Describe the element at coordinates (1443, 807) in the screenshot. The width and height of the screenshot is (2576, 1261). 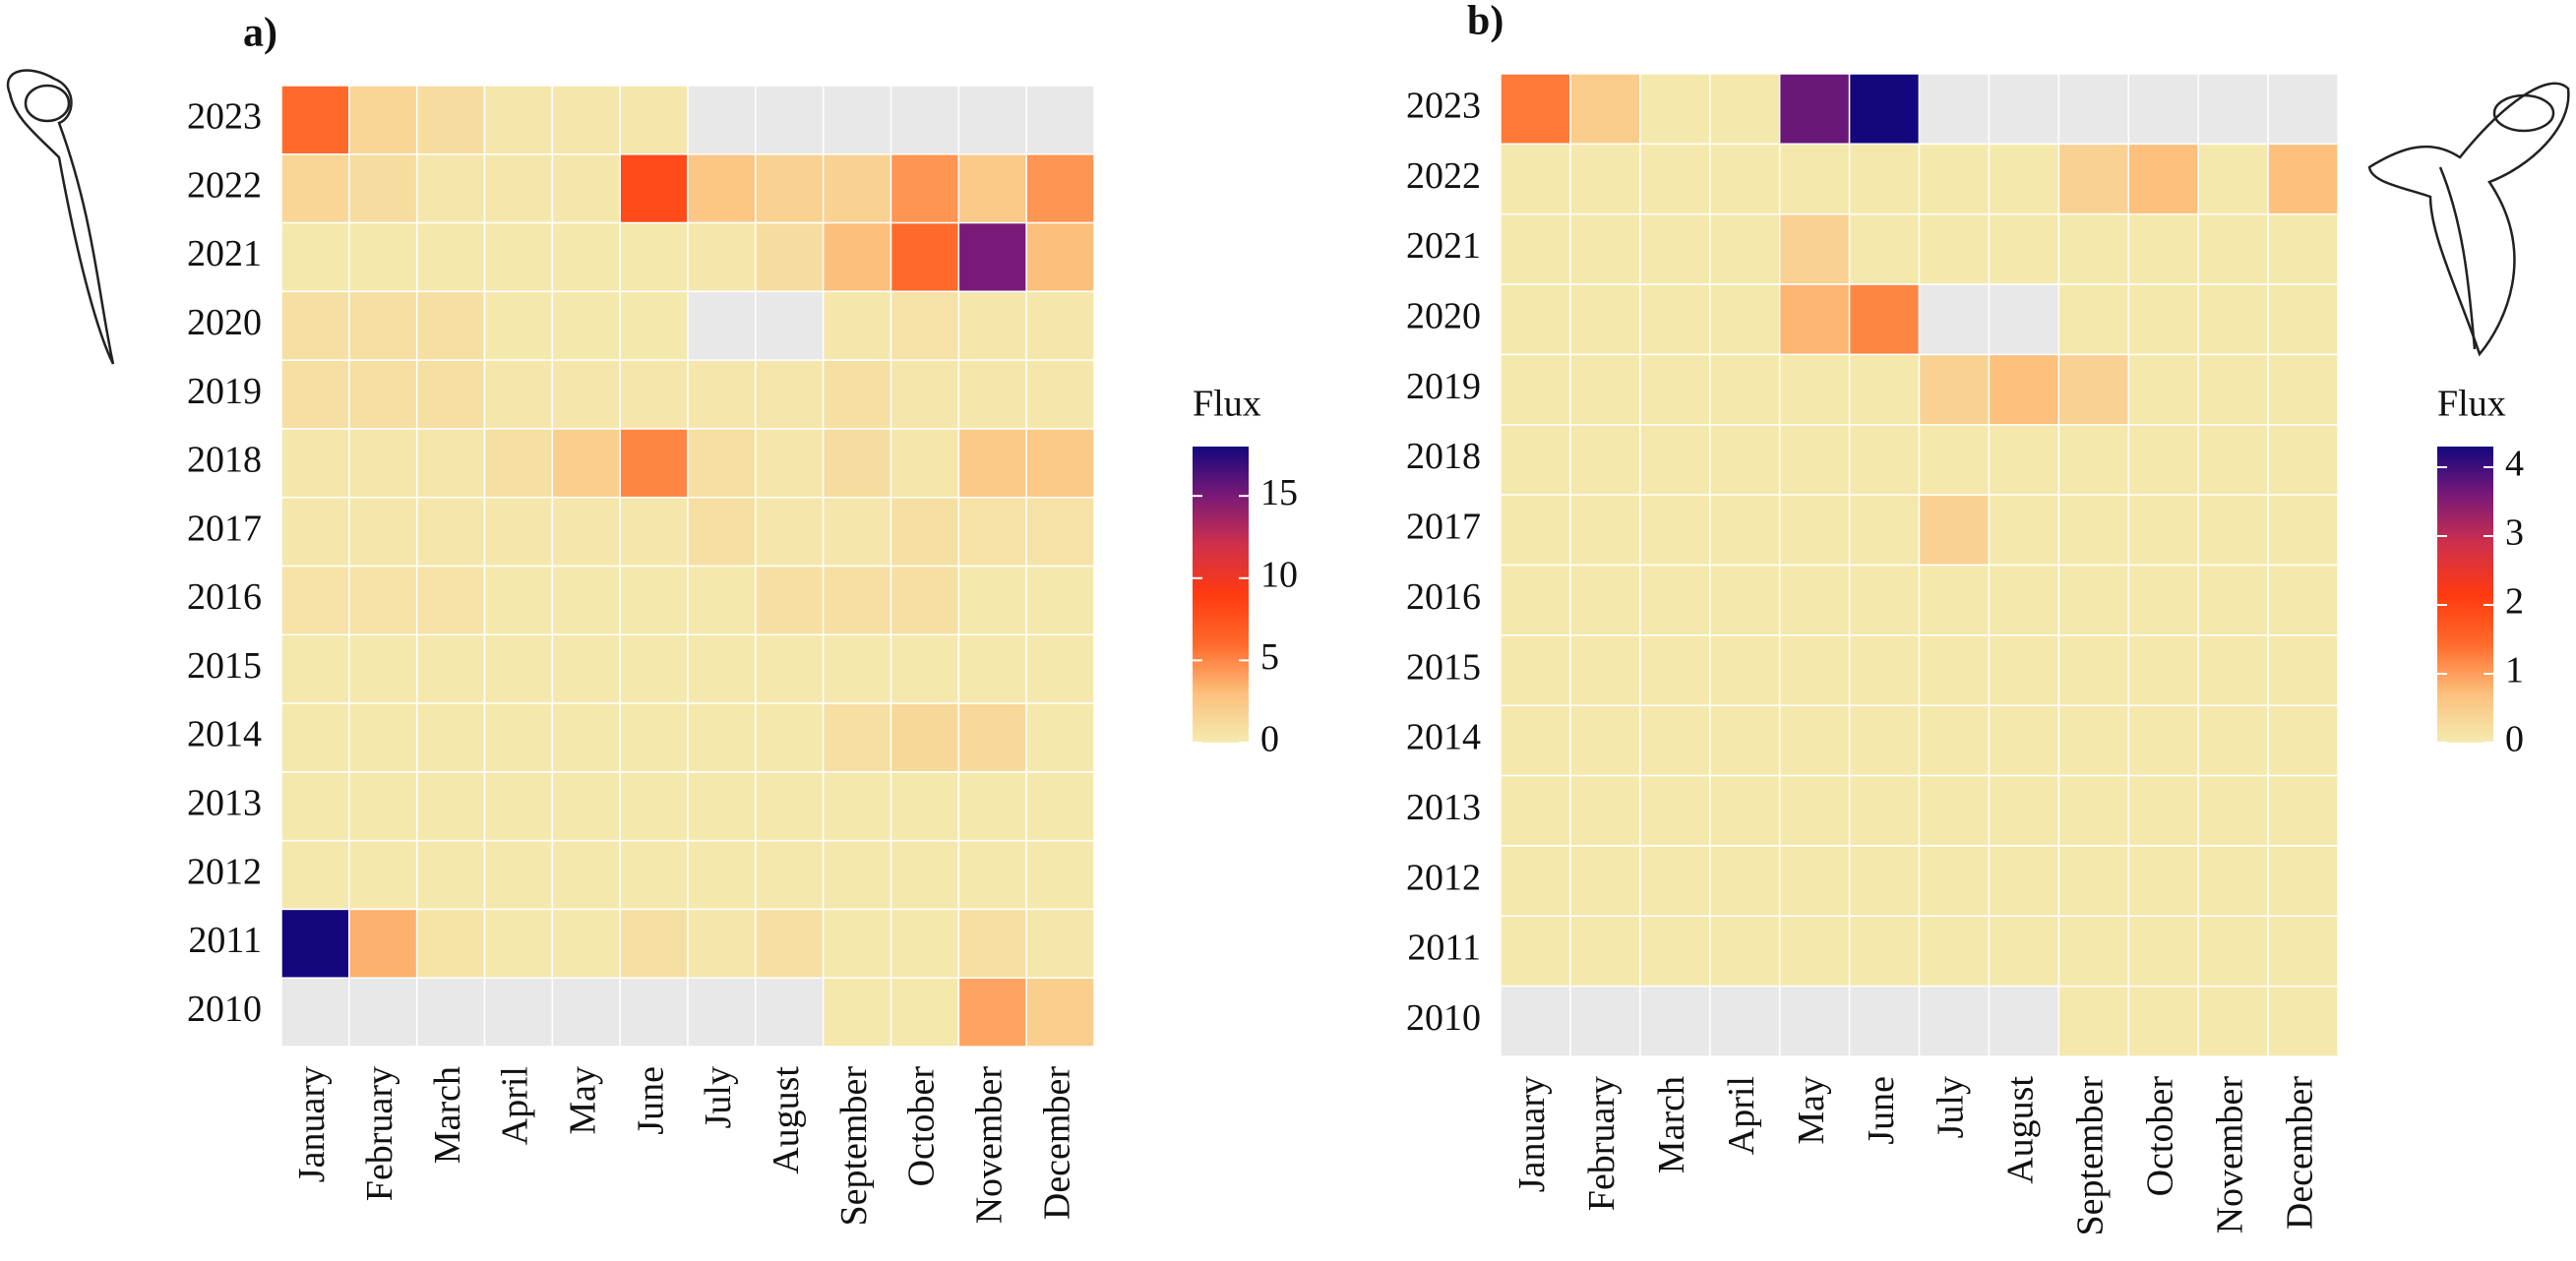
I see `y-tick-label: 2013` at that location.